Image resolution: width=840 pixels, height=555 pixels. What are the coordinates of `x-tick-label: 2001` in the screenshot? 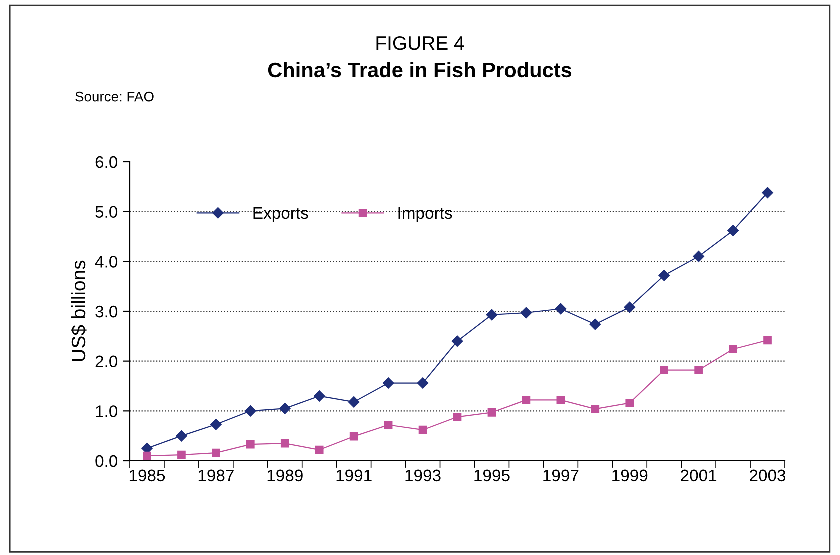 It's located at (699, 476).